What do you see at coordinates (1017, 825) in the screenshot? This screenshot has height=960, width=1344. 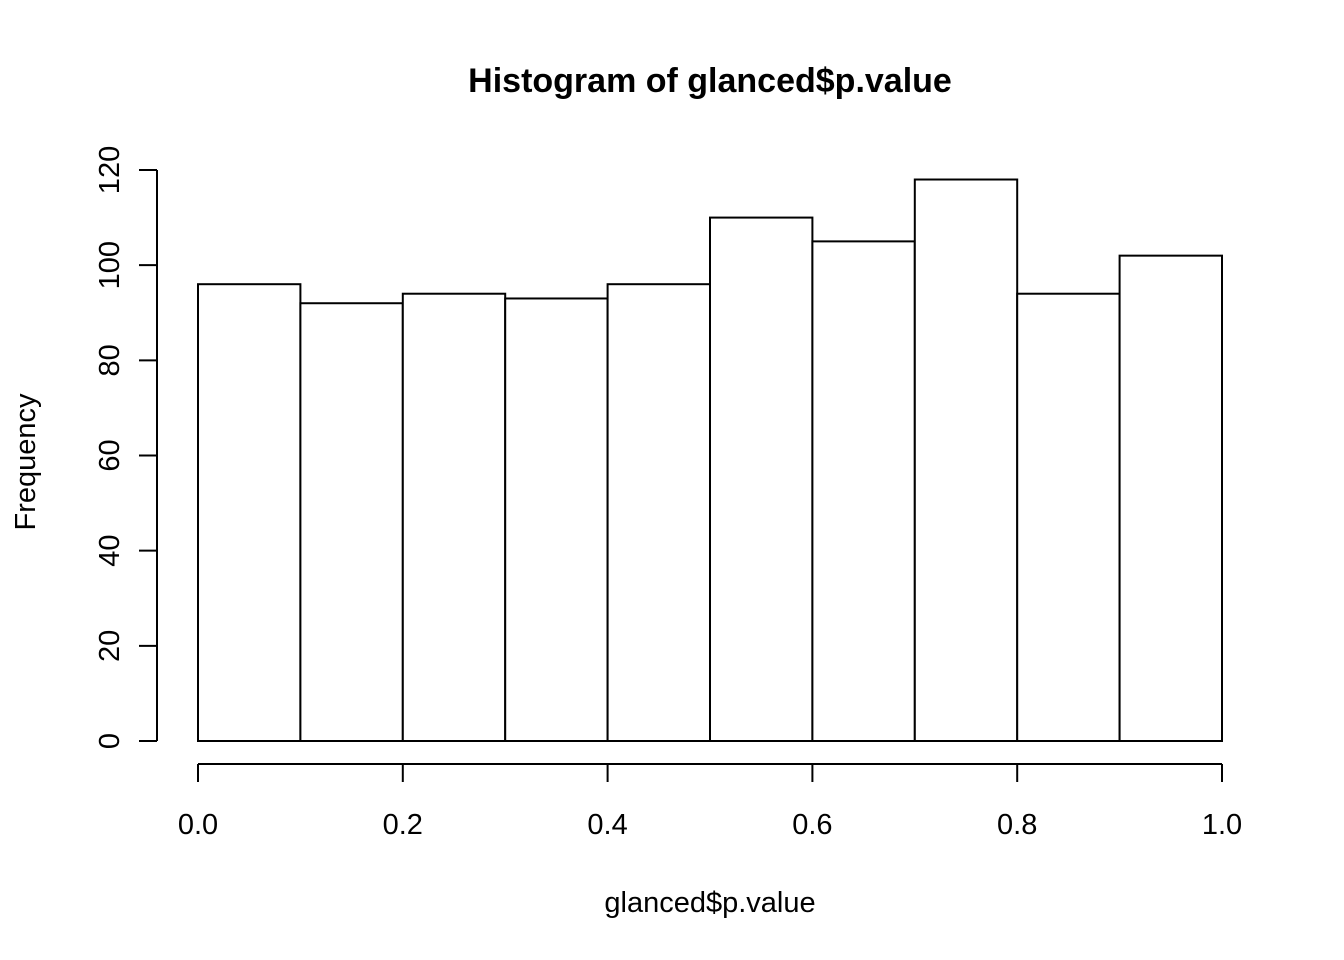 I see `x-tick-label: 0.8` at bounding box center [1017, 825].